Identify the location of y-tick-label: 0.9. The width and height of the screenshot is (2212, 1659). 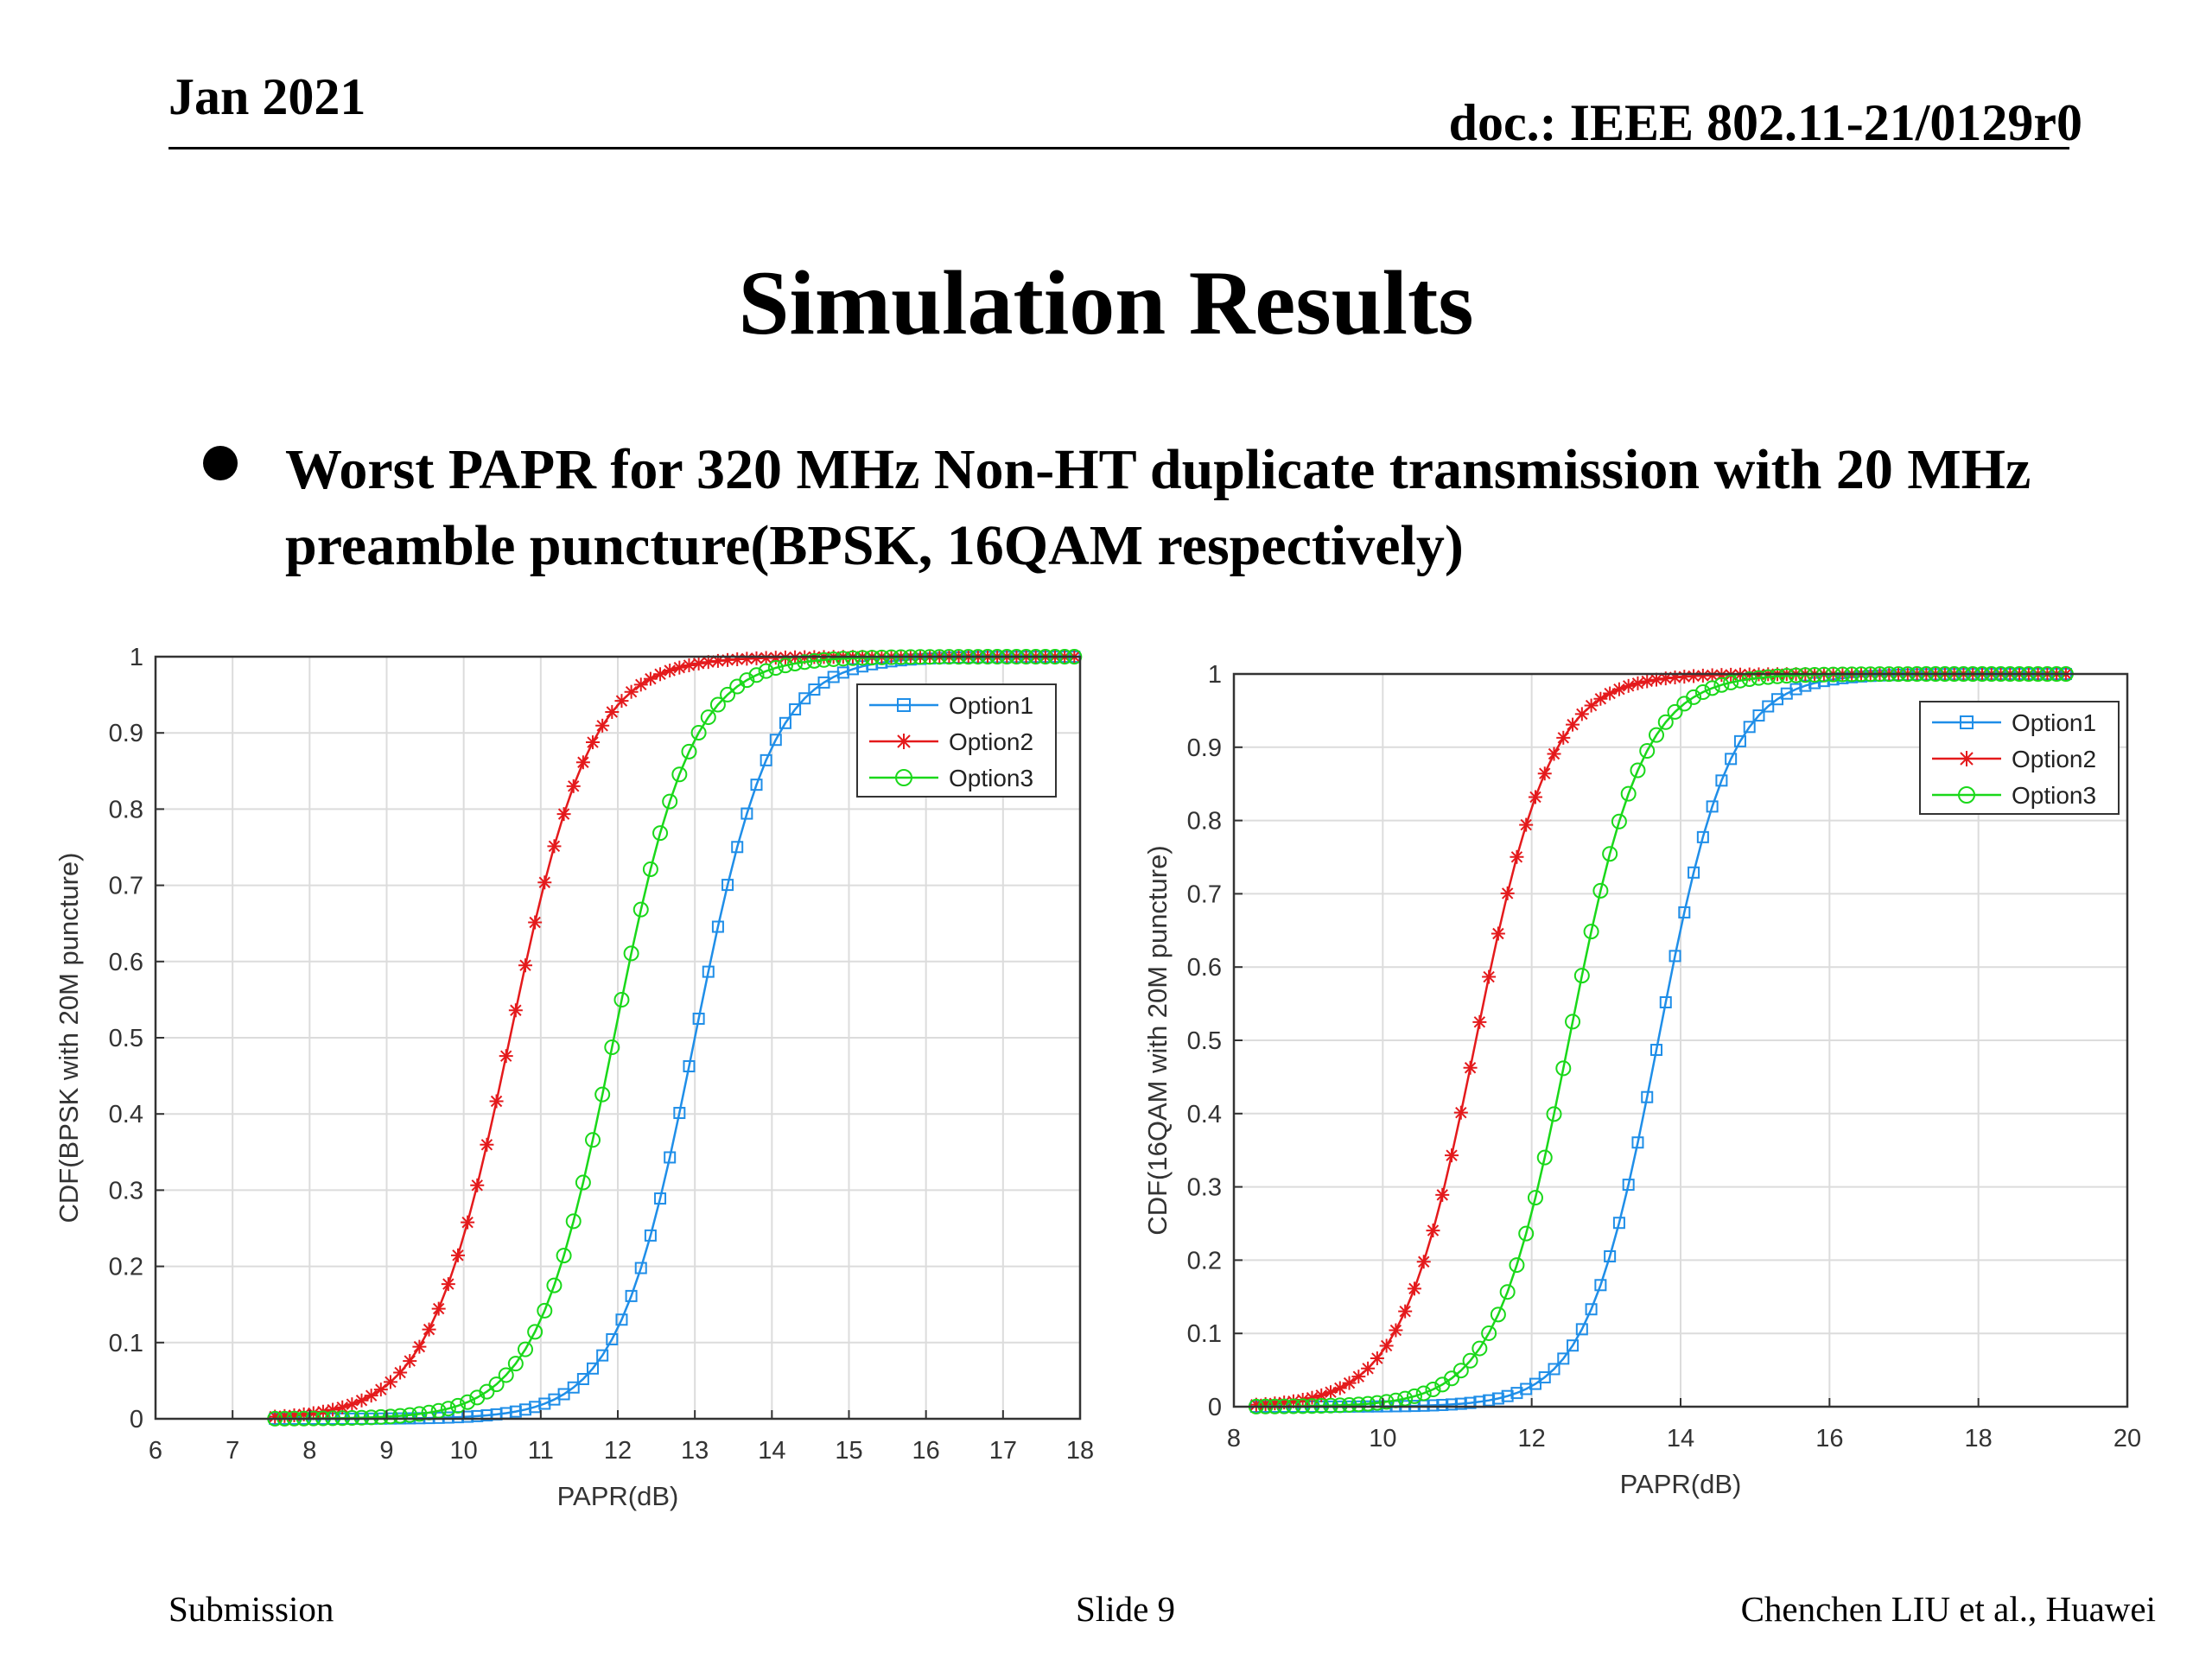
(126, 733).